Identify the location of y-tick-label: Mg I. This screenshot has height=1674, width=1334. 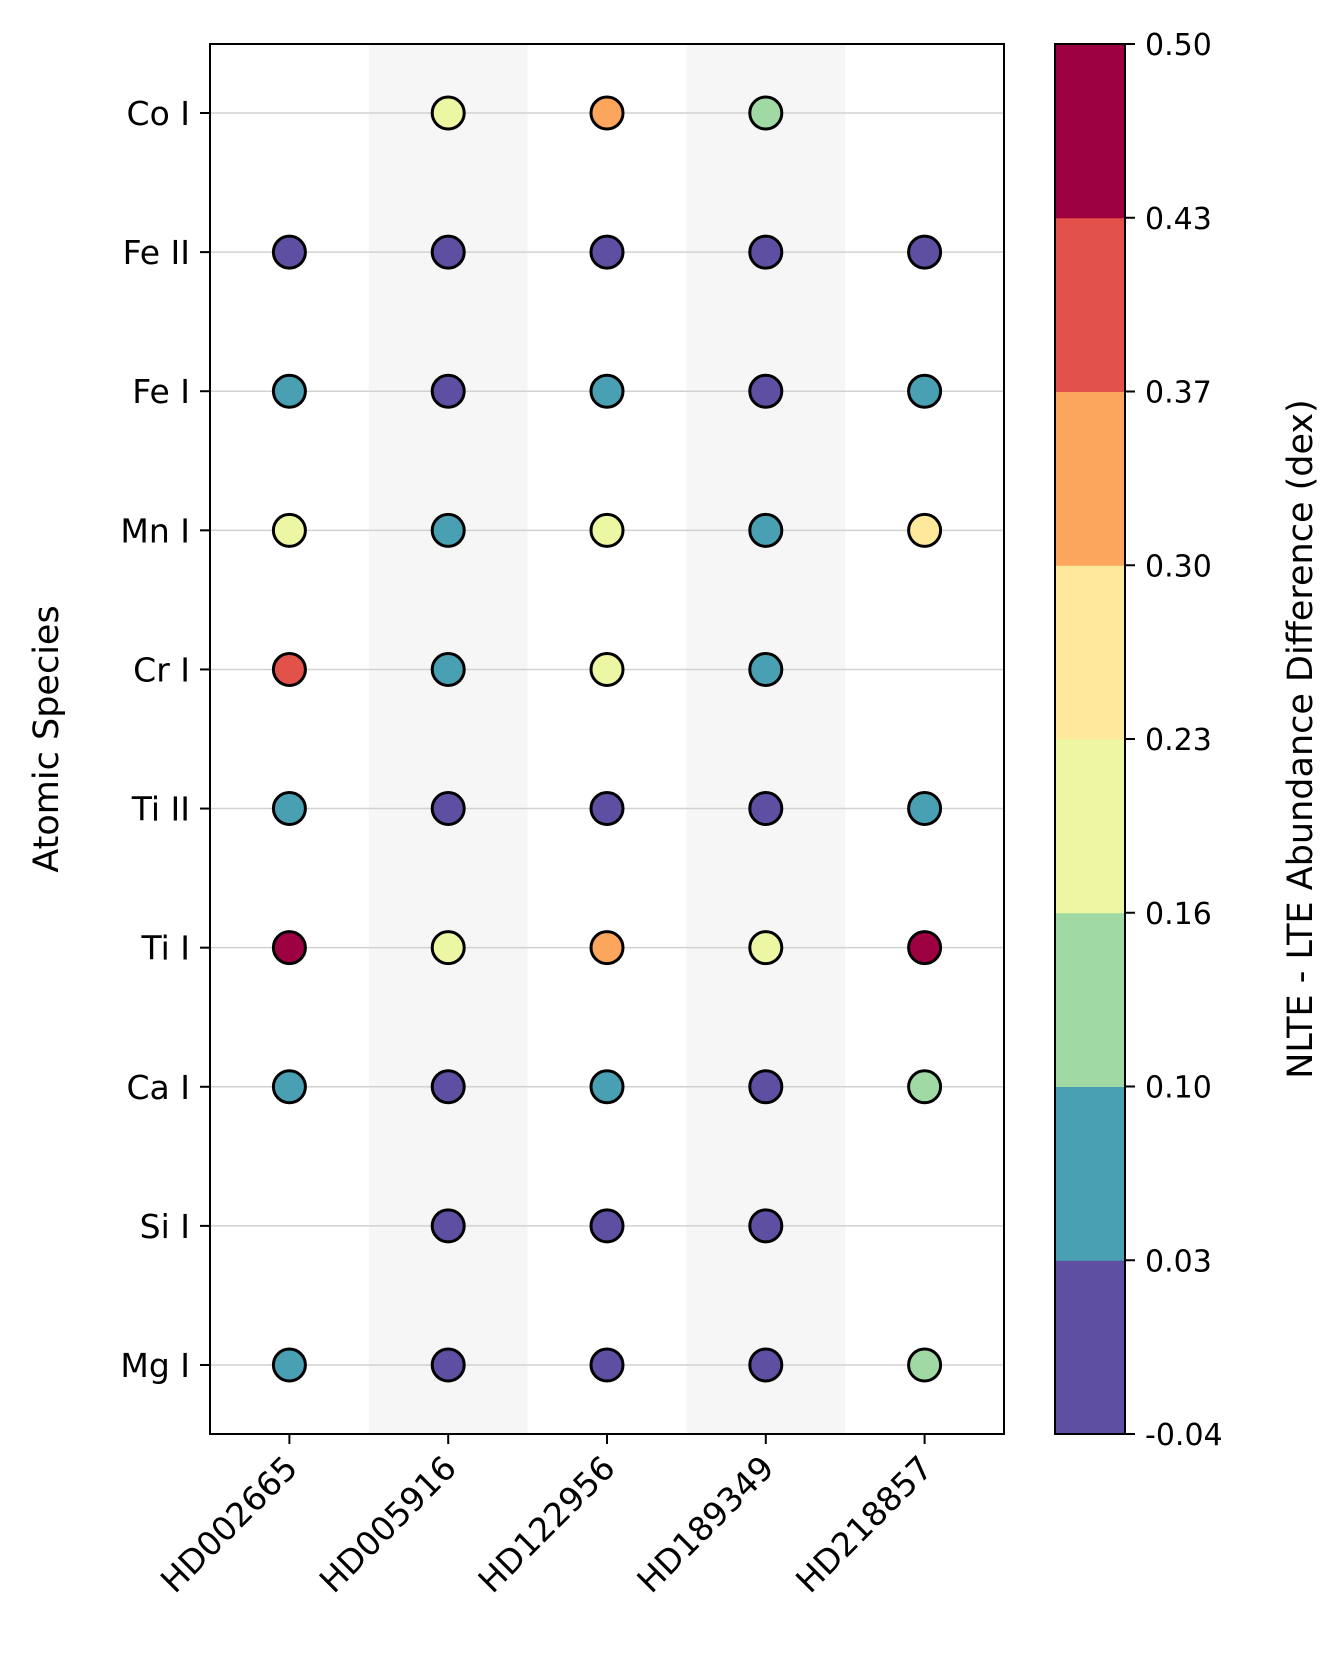
(155, 1365).